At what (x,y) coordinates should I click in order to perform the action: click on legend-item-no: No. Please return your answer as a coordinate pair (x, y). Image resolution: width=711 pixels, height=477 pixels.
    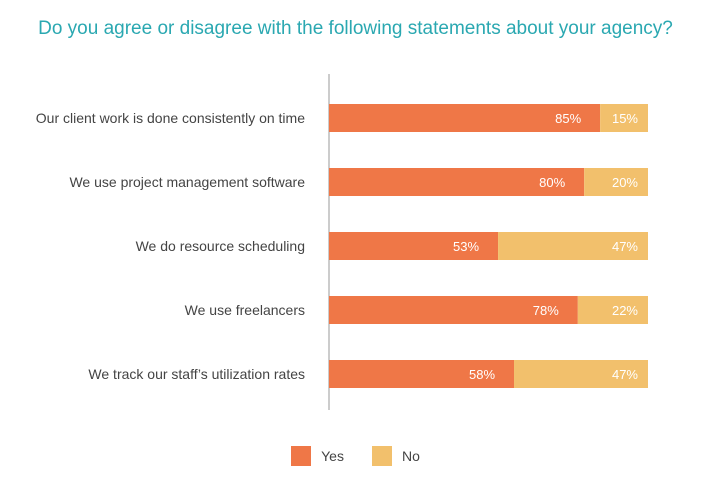
    Looking at the image, I should click on (395, 456).